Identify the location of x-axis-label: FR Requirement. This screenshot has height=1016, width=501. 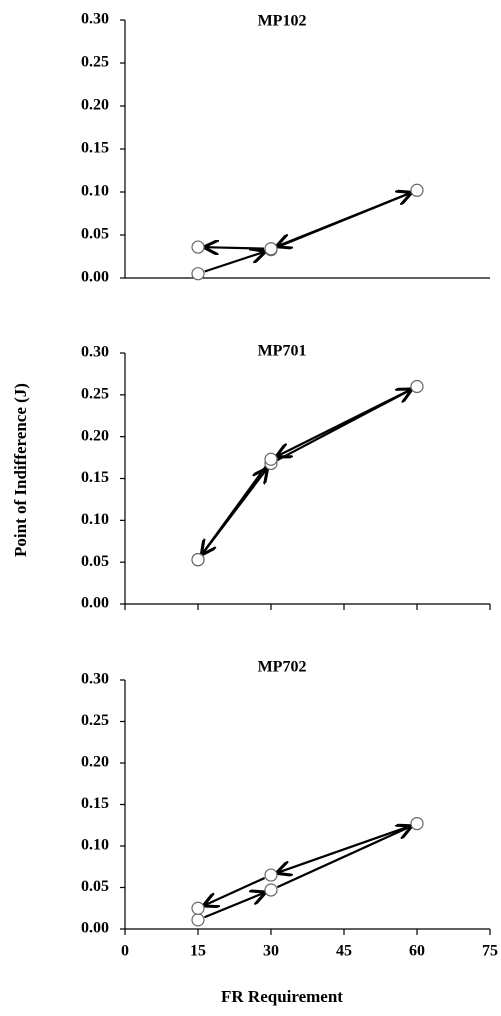
(282, 996).